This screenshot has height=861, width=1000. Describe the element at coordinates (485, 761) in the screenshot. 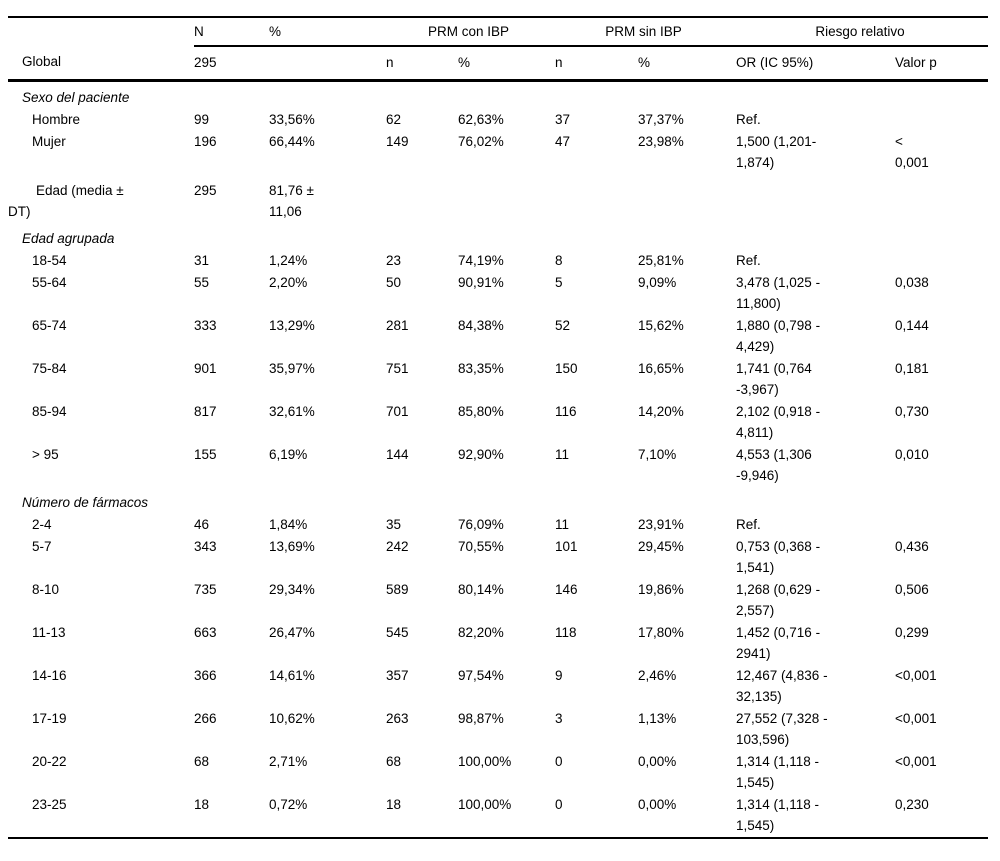

I see `cell-pct1: 100,00%` at that location.